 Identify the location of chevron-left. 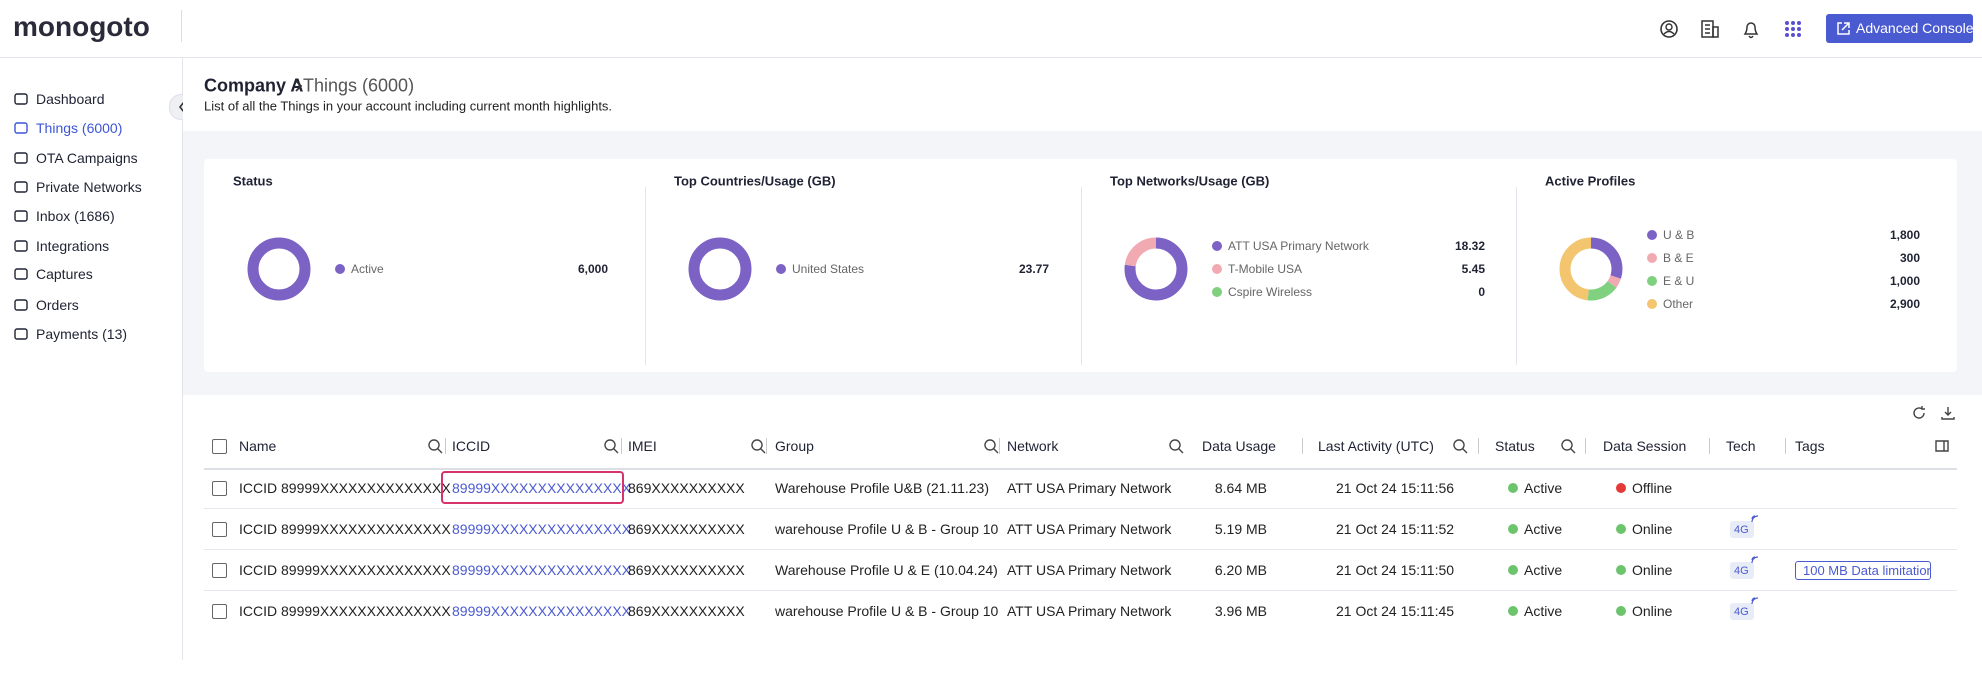
(181, 107).